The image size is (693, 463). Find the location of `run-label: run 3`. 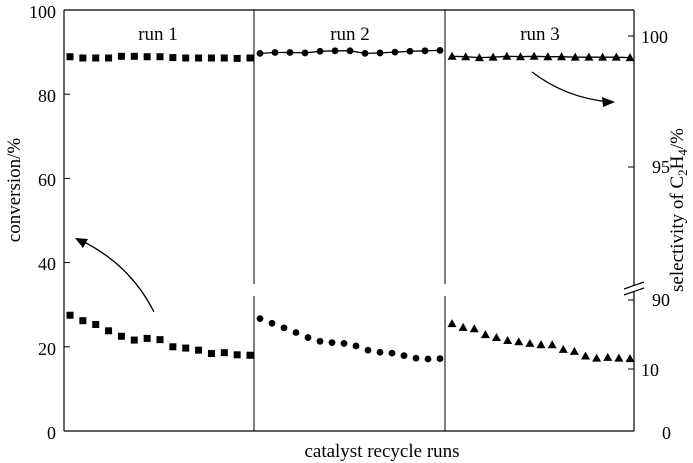

run-label: run 3 is located at coordinates (540, 34).